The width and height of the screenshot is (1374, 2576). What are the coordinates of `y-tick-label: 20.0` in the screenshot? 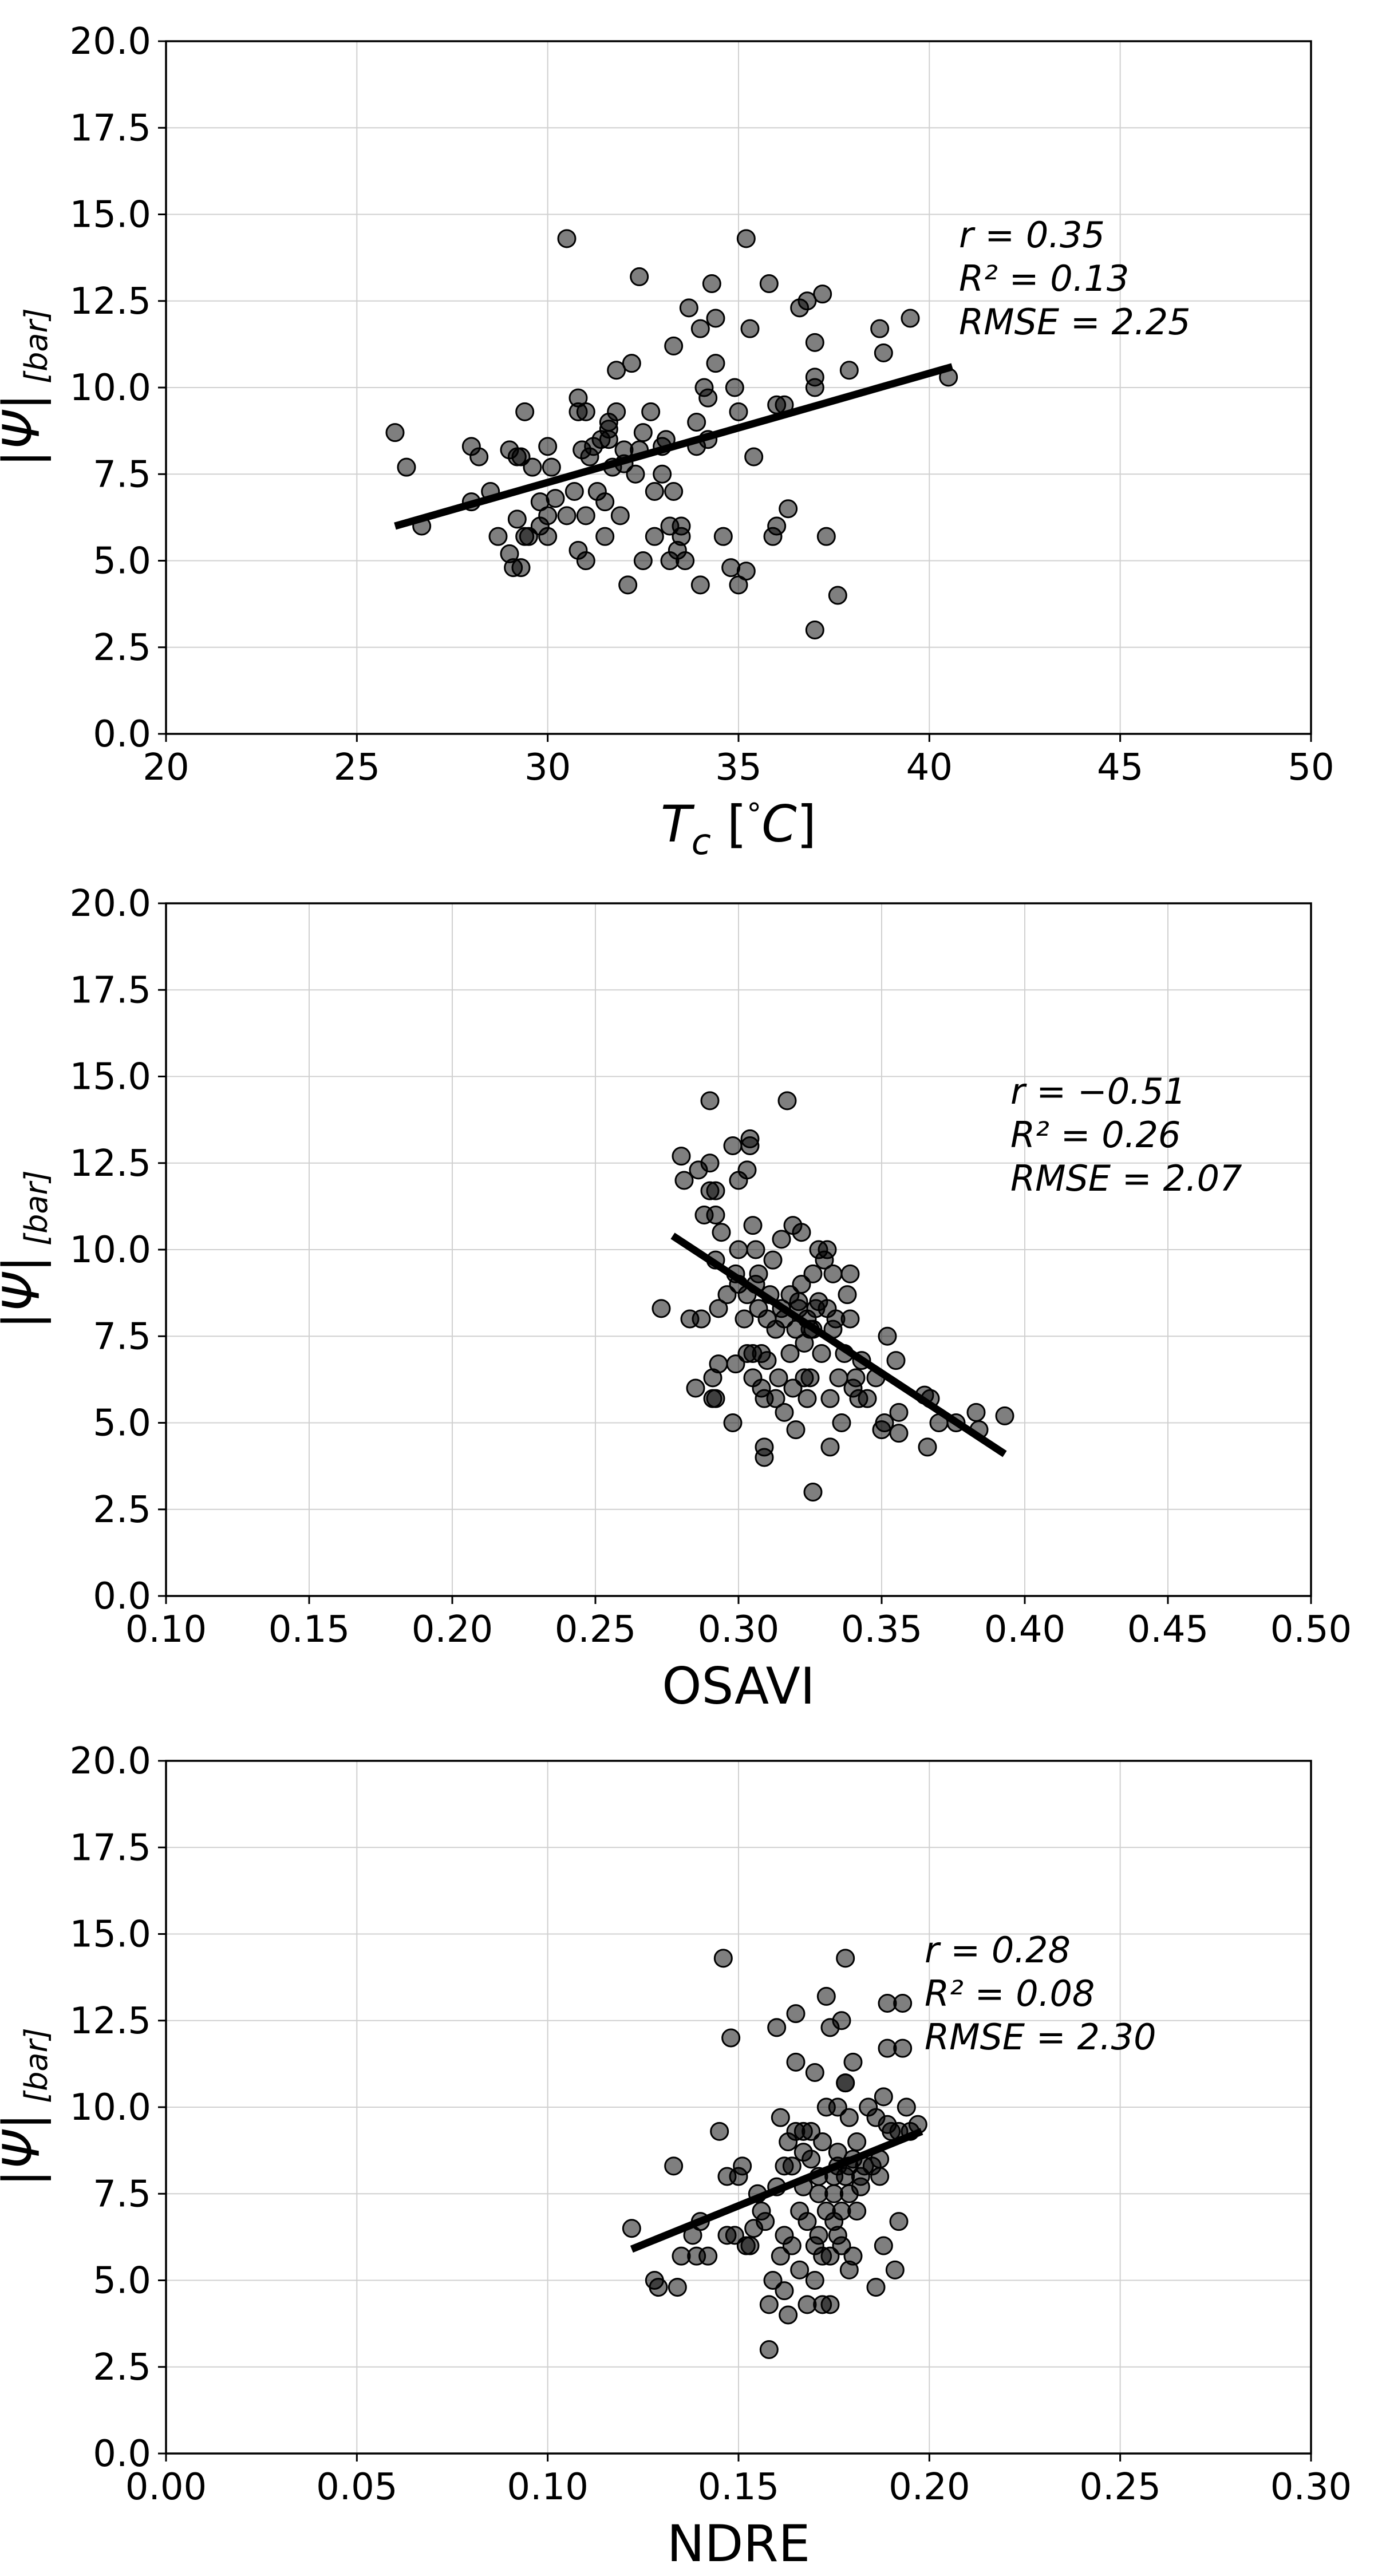 It's located at (111, 904).